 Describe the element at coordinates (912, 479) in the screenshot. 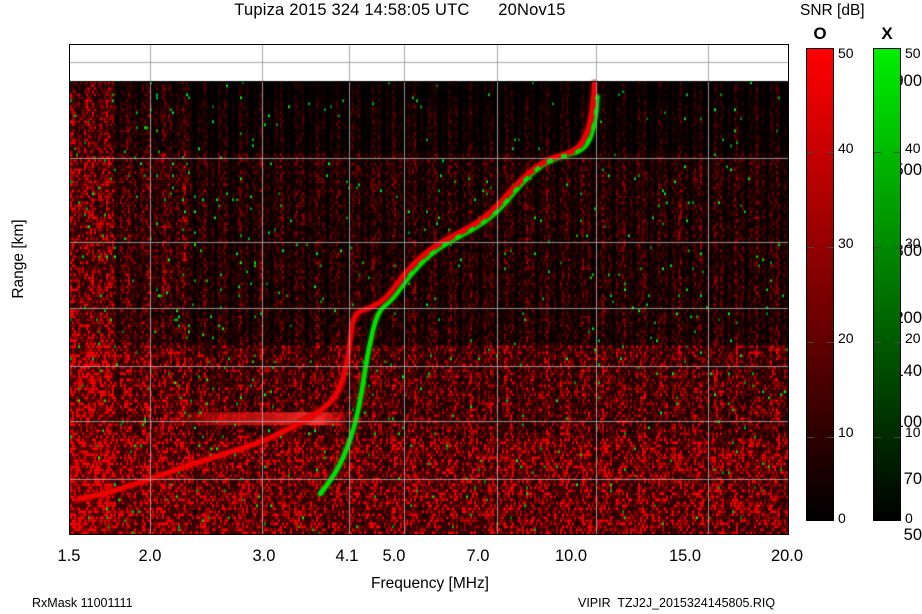

I see `y-tick-70: 70` at that location.